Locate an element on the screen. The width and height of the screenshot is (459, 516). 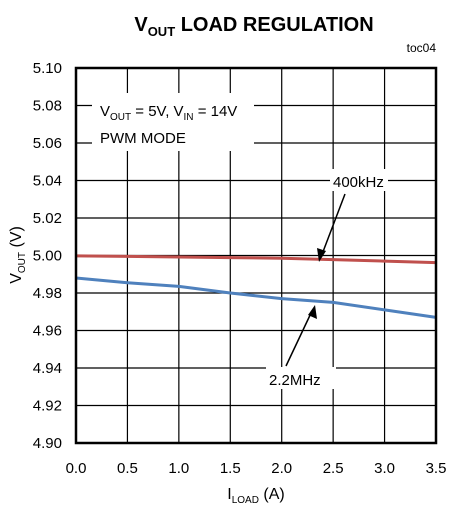
callout-2-2mhz-background is located at coordinates (301, 378).